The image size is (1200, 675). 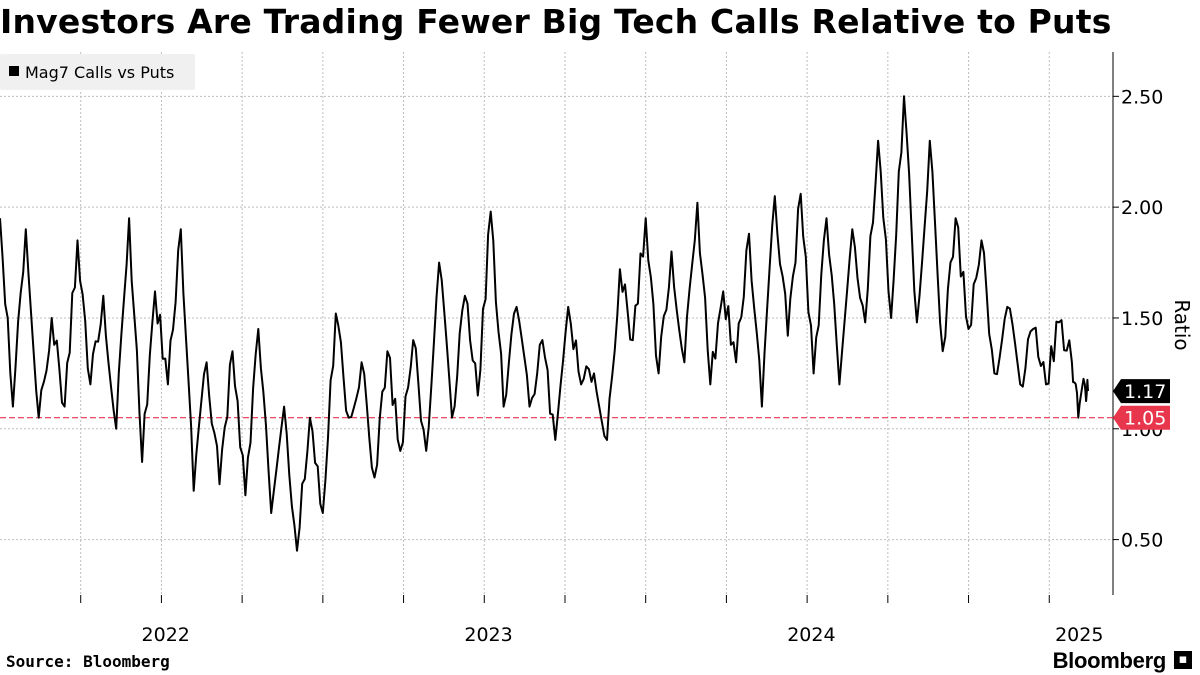 I want to click on legend-label: Mag7 Calls vs Puts, so click(x=99, y=72).